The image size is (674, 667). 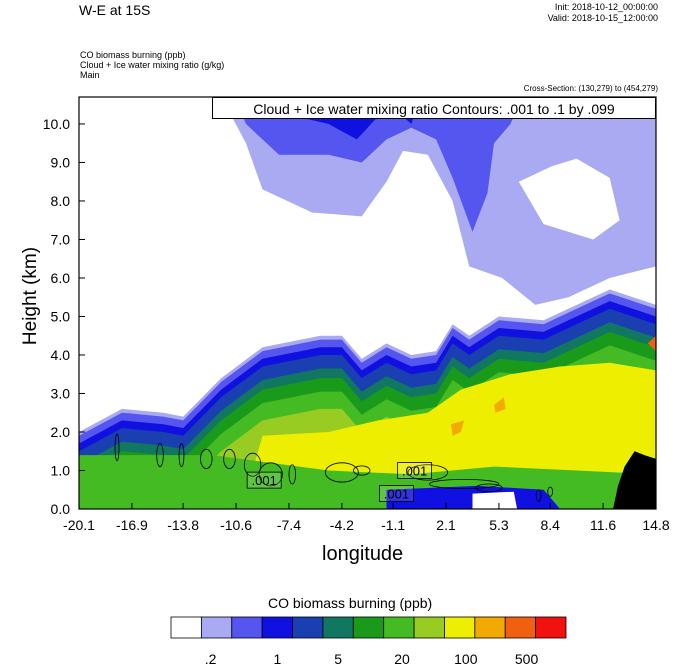 I want to click on y-tick-label: 8.0, so click(x=61, y=201).